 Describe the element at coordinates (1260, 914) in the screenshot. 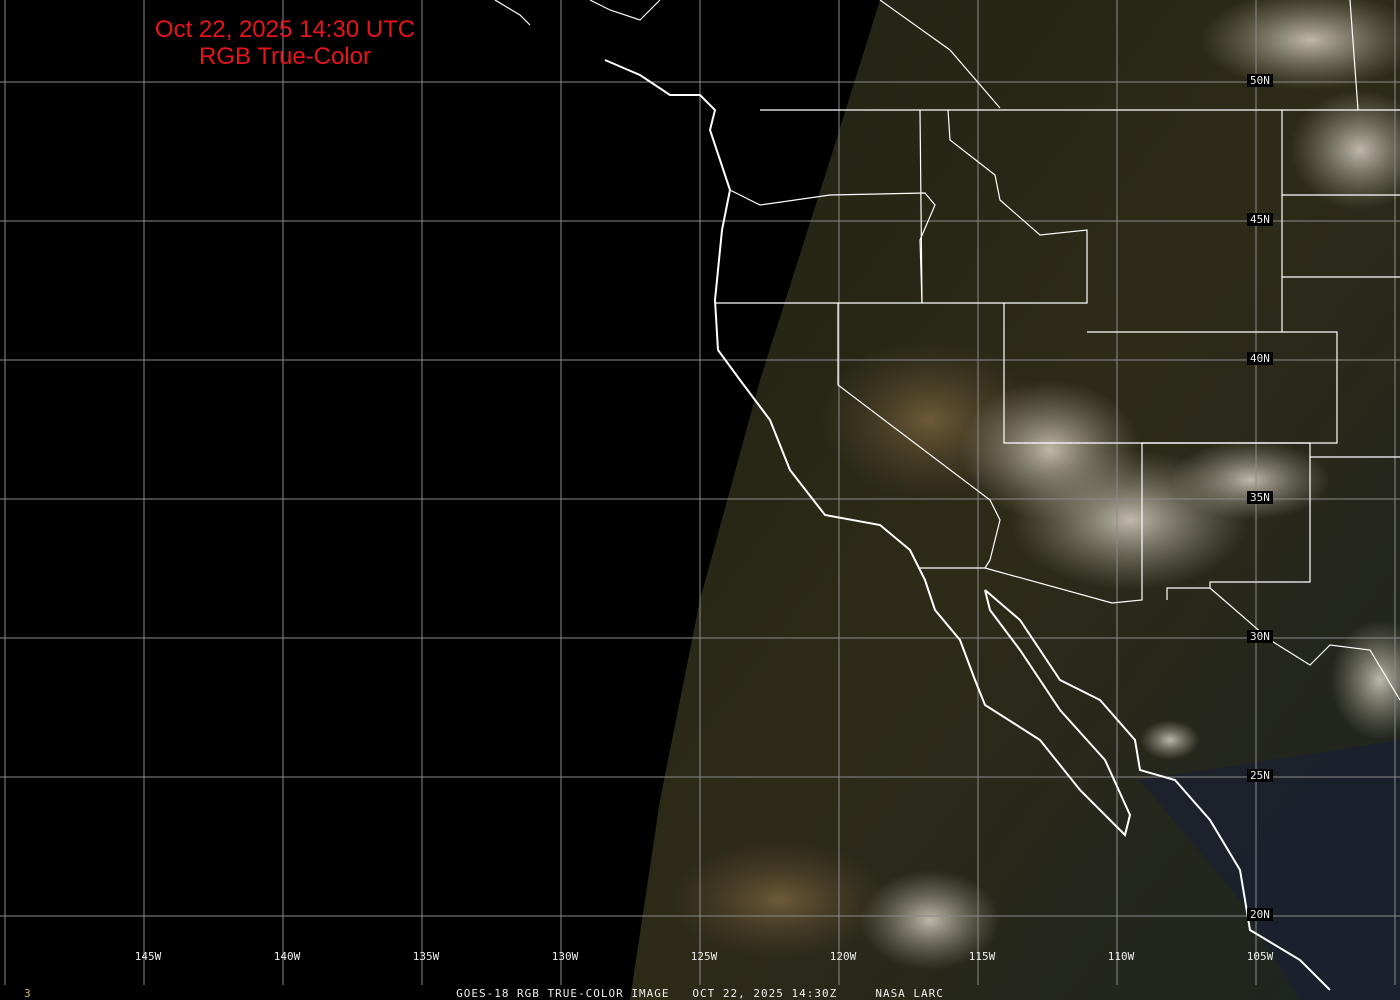

I see `lat-label-20n: 20N` at that location.